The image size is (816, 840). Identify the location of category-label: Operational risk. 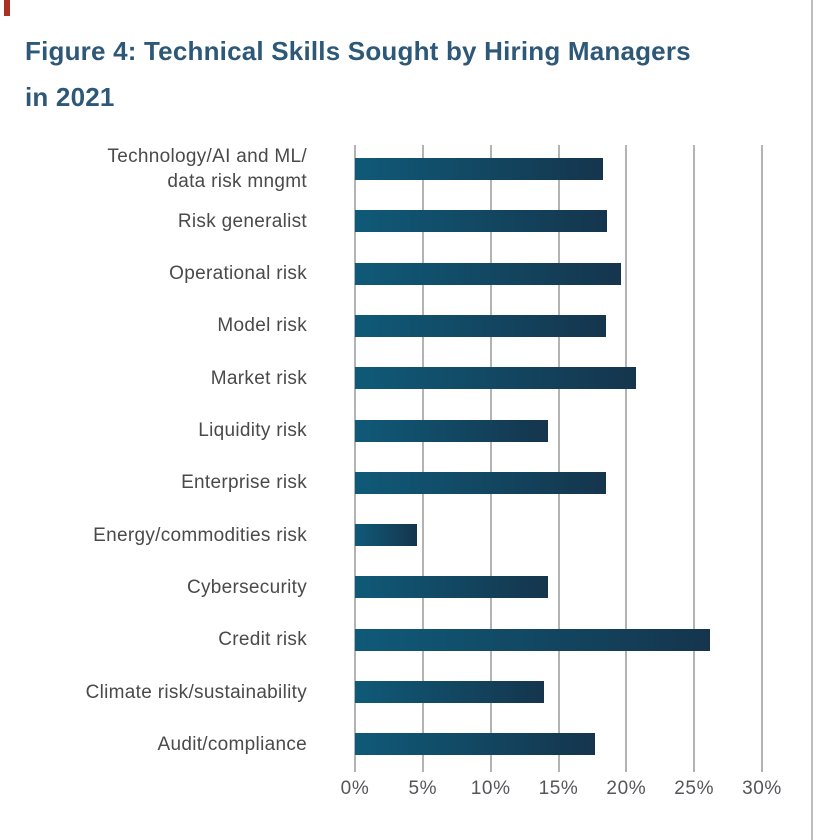
(238, 274).